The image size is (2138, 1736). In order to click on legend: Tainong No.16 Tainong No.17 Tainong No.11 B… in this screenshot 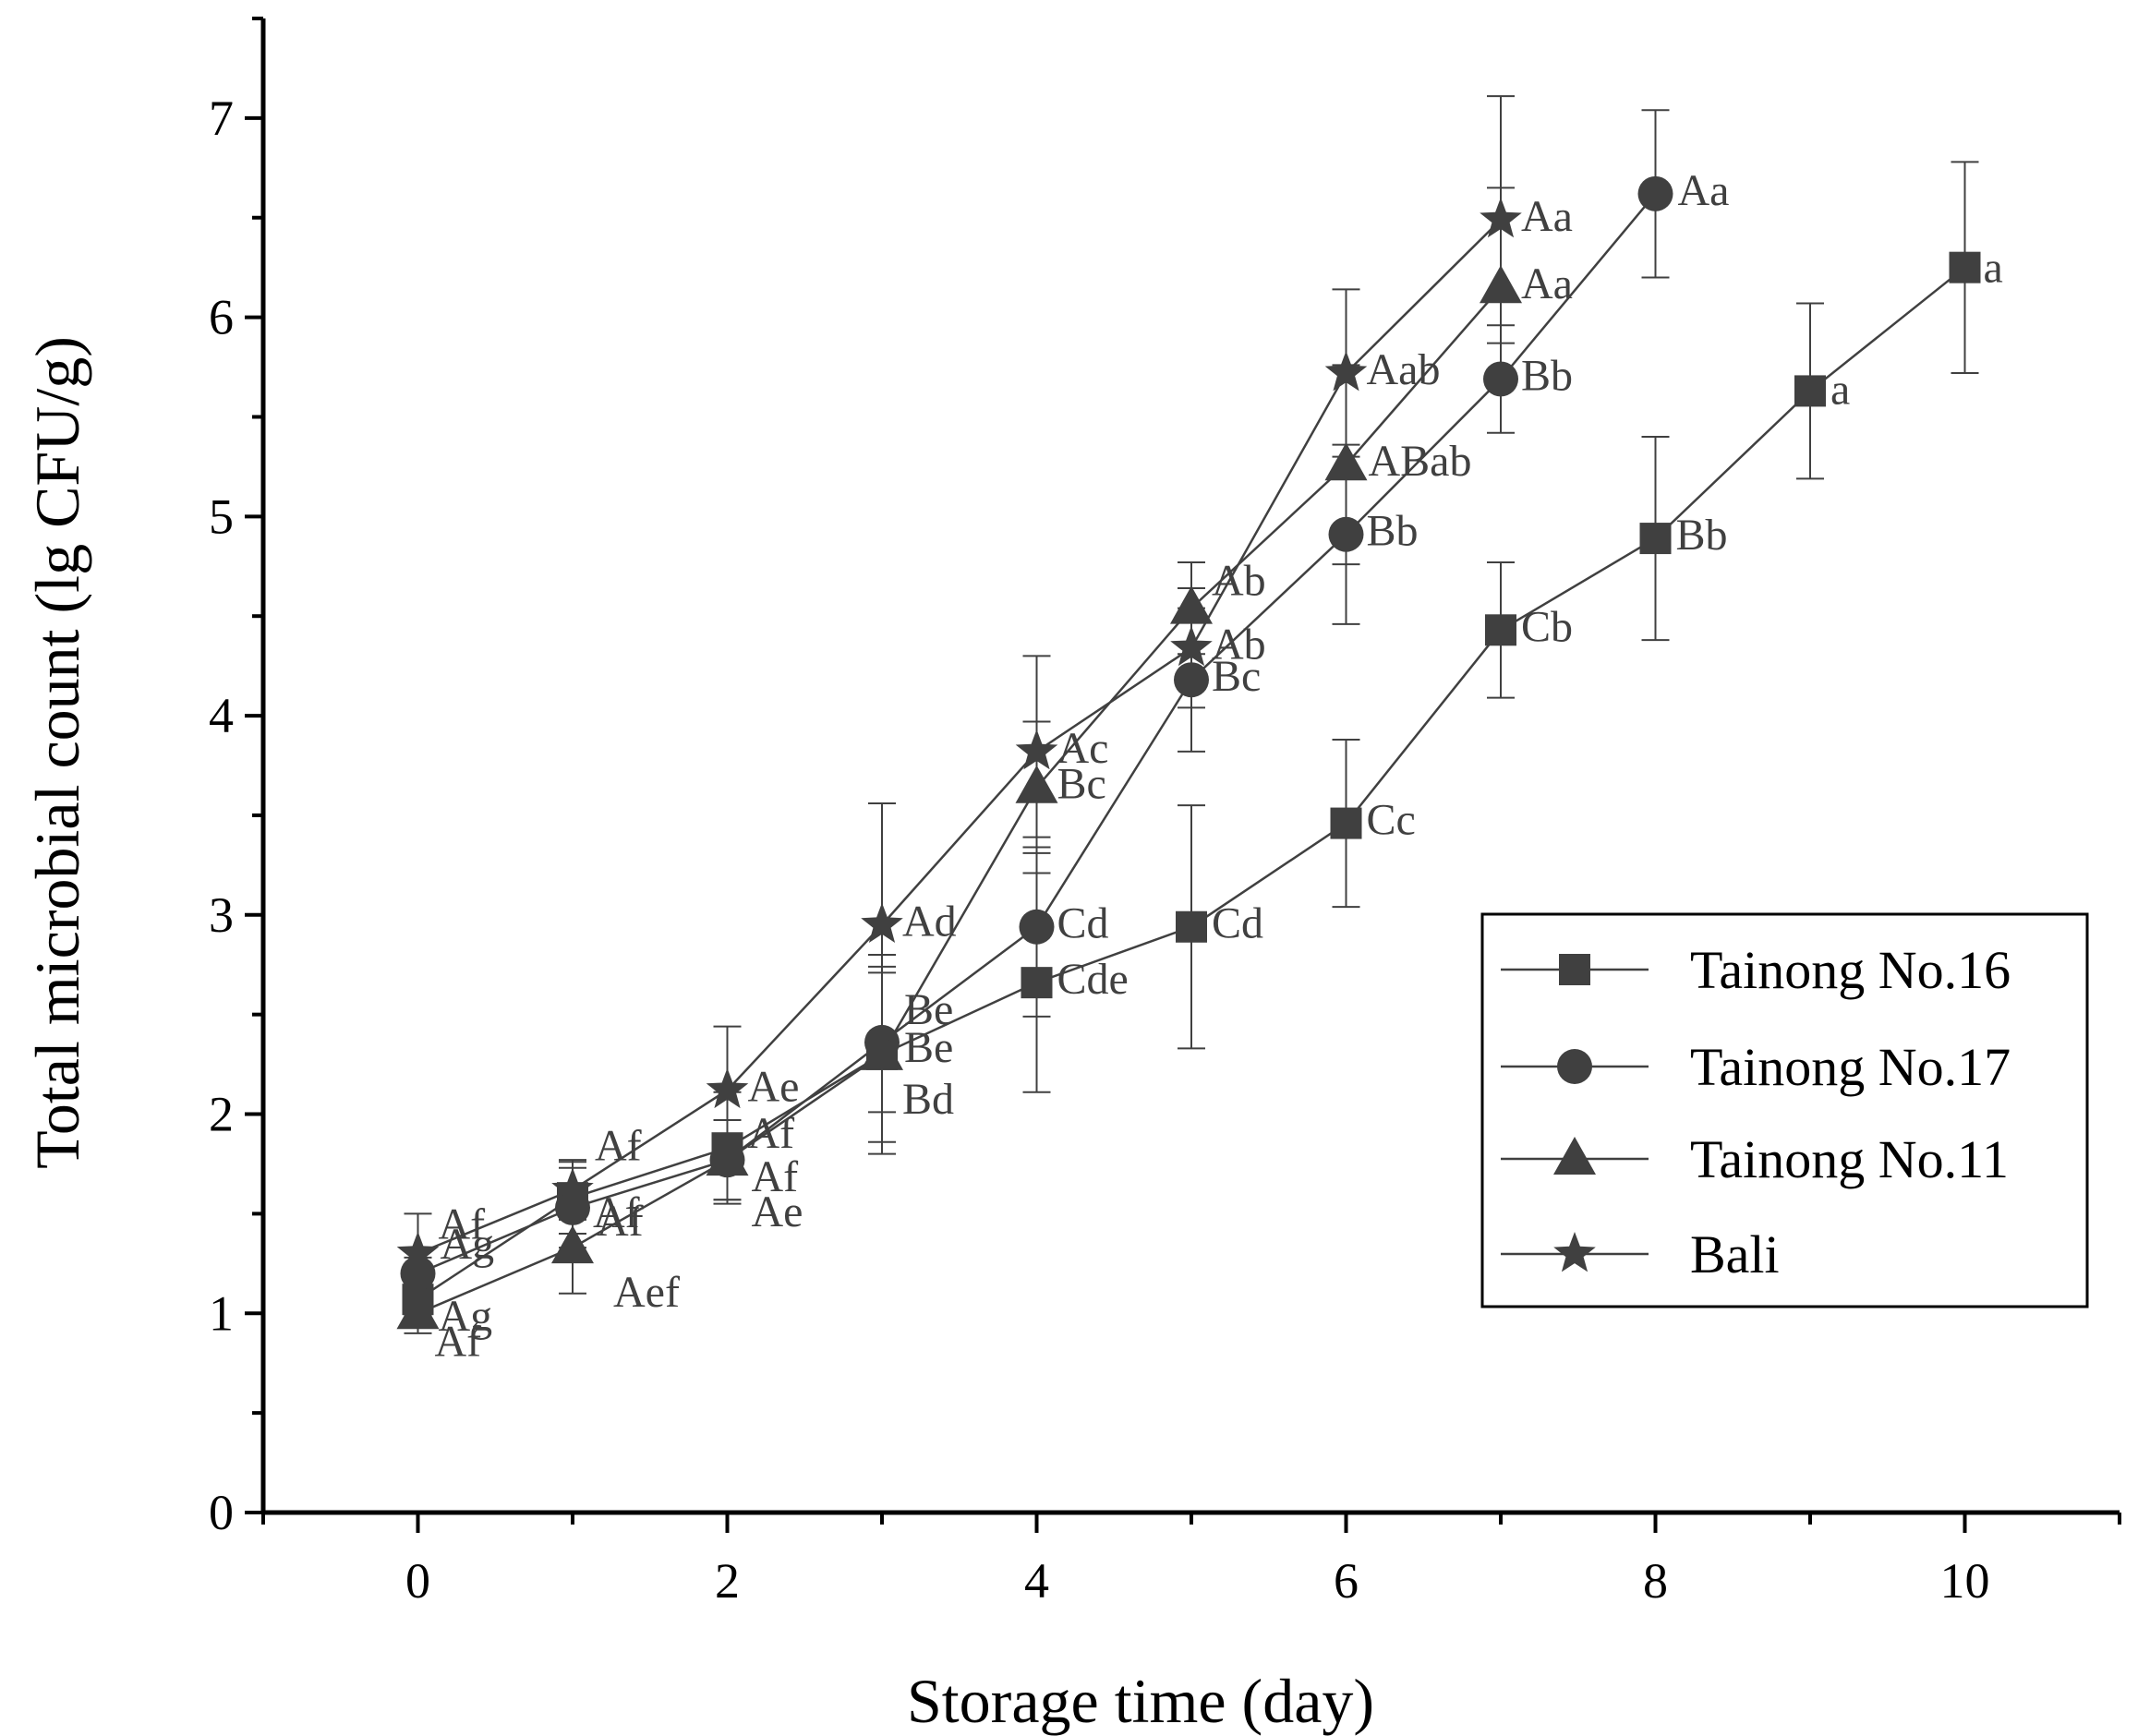, I will do `click(1784, 1110)`.